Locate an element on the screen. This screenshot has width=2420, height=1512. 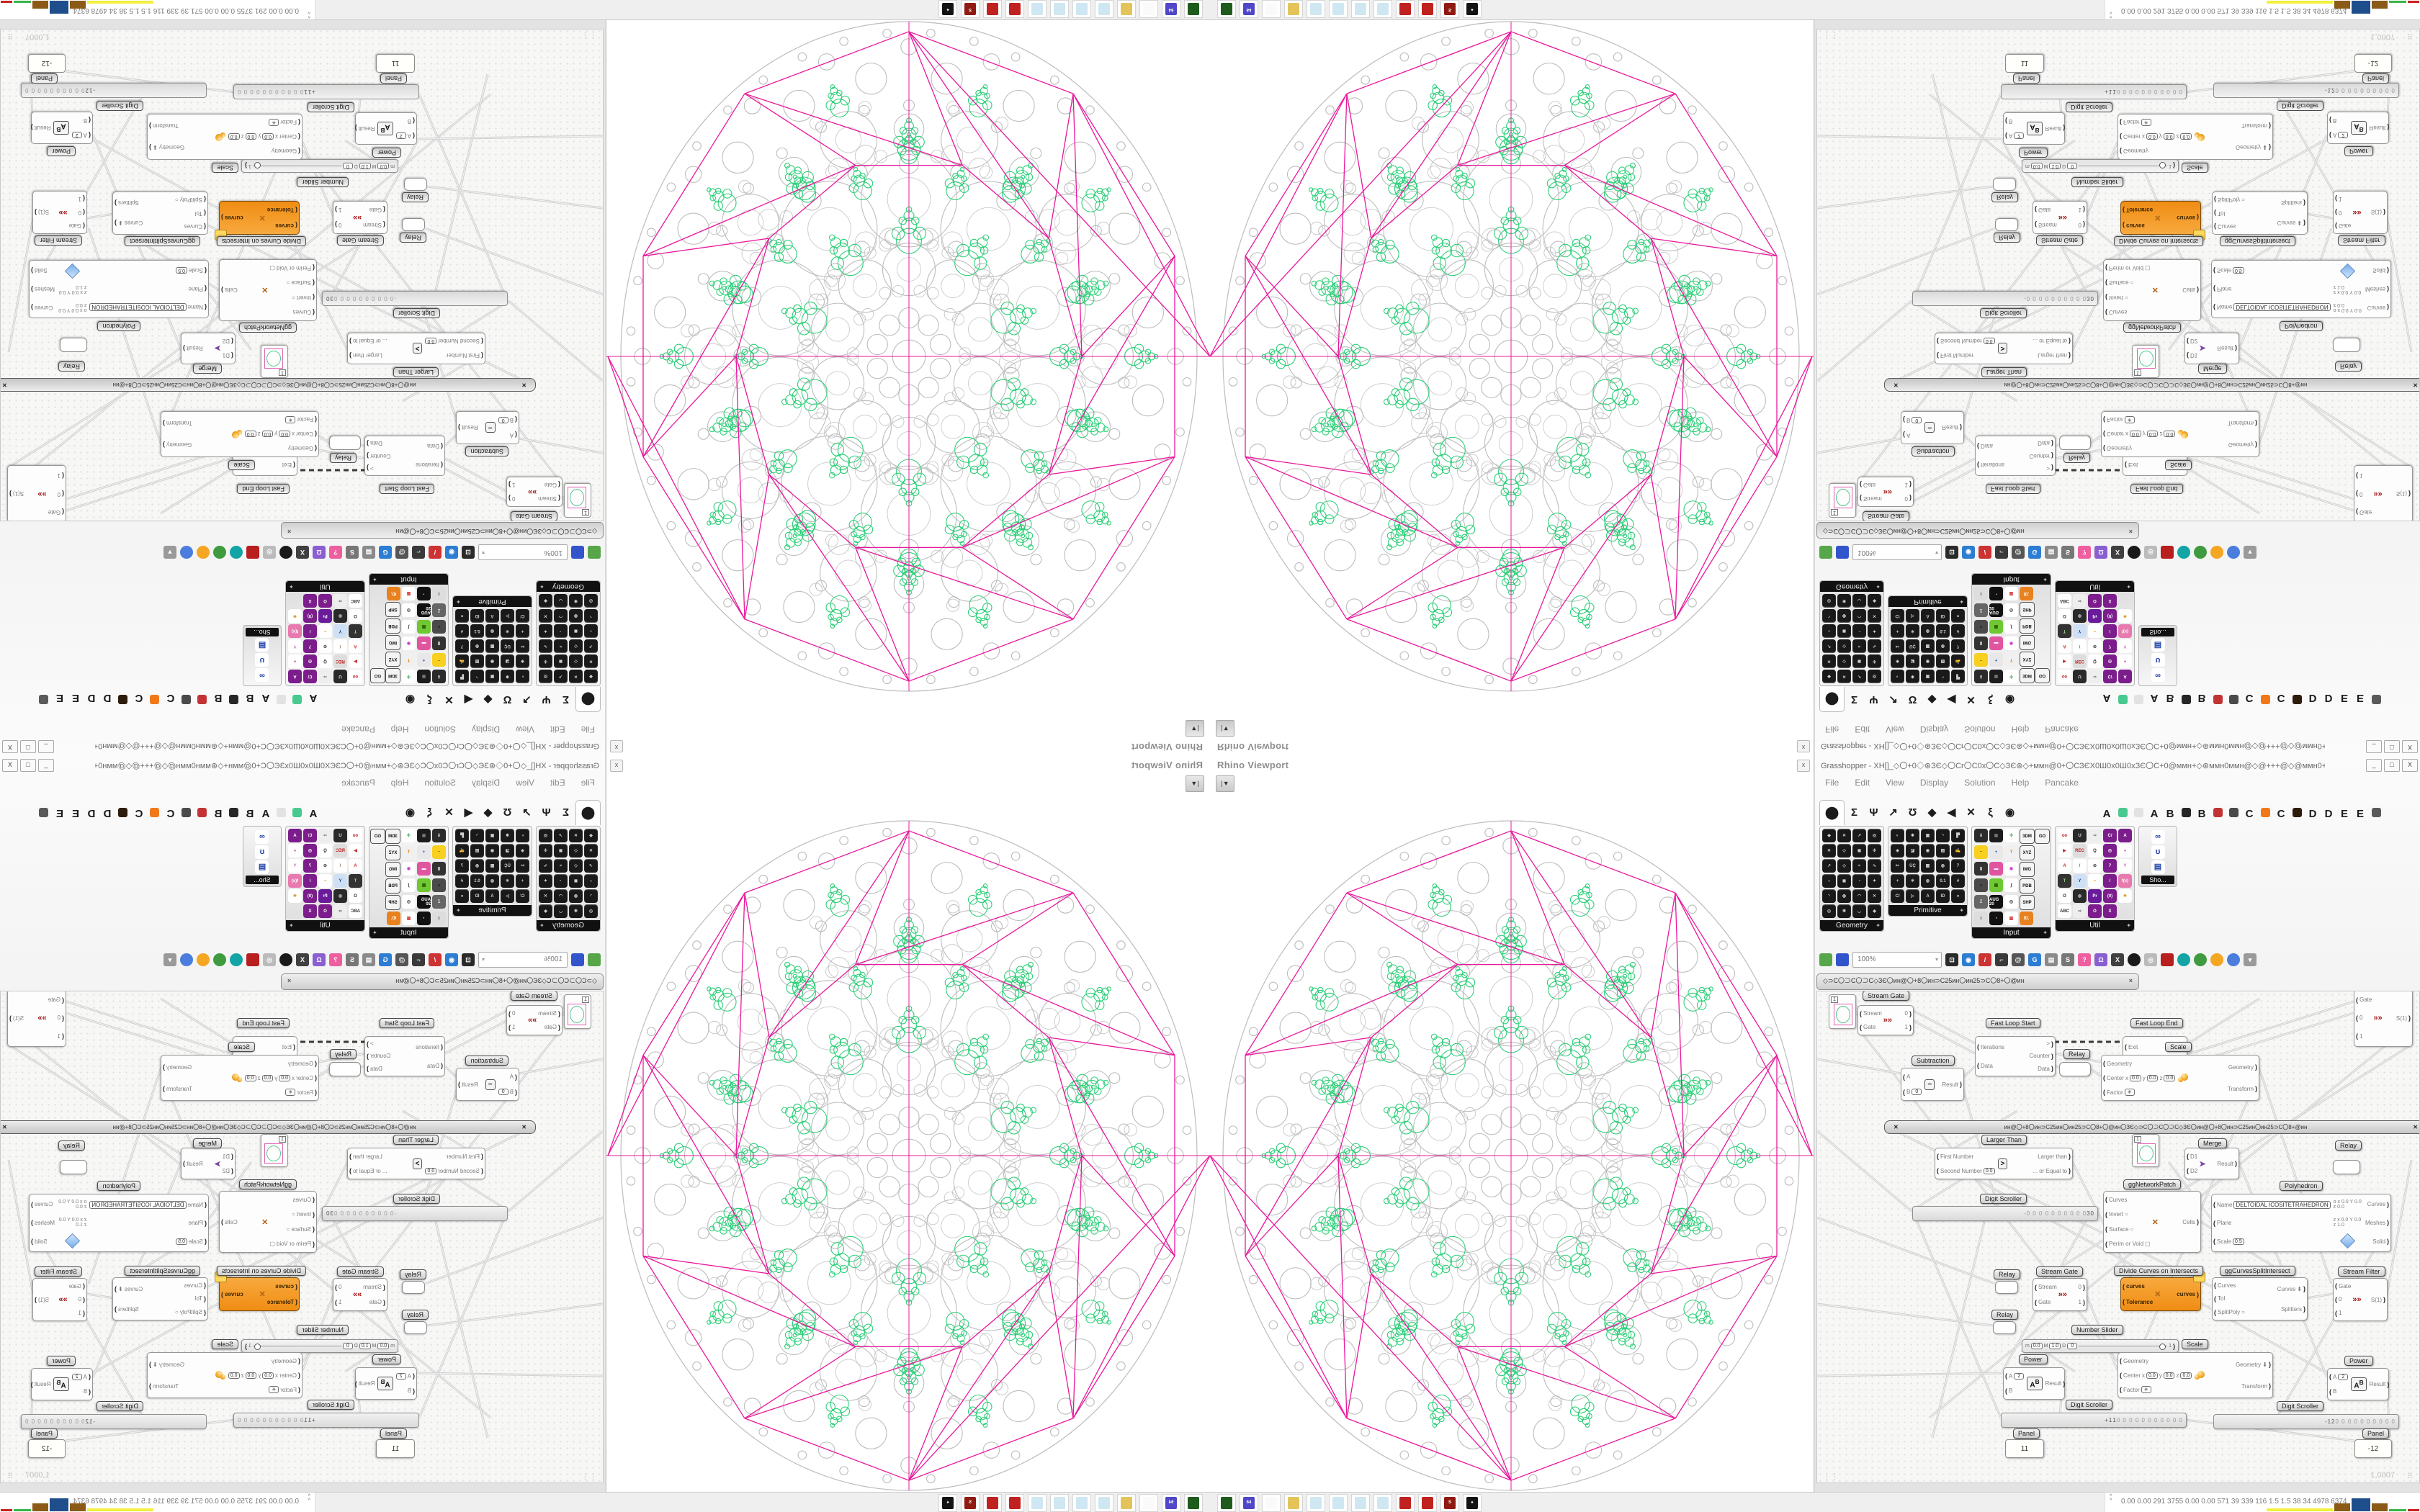
palette-footer: Util ✦ is located at coordinates (2095, 925).